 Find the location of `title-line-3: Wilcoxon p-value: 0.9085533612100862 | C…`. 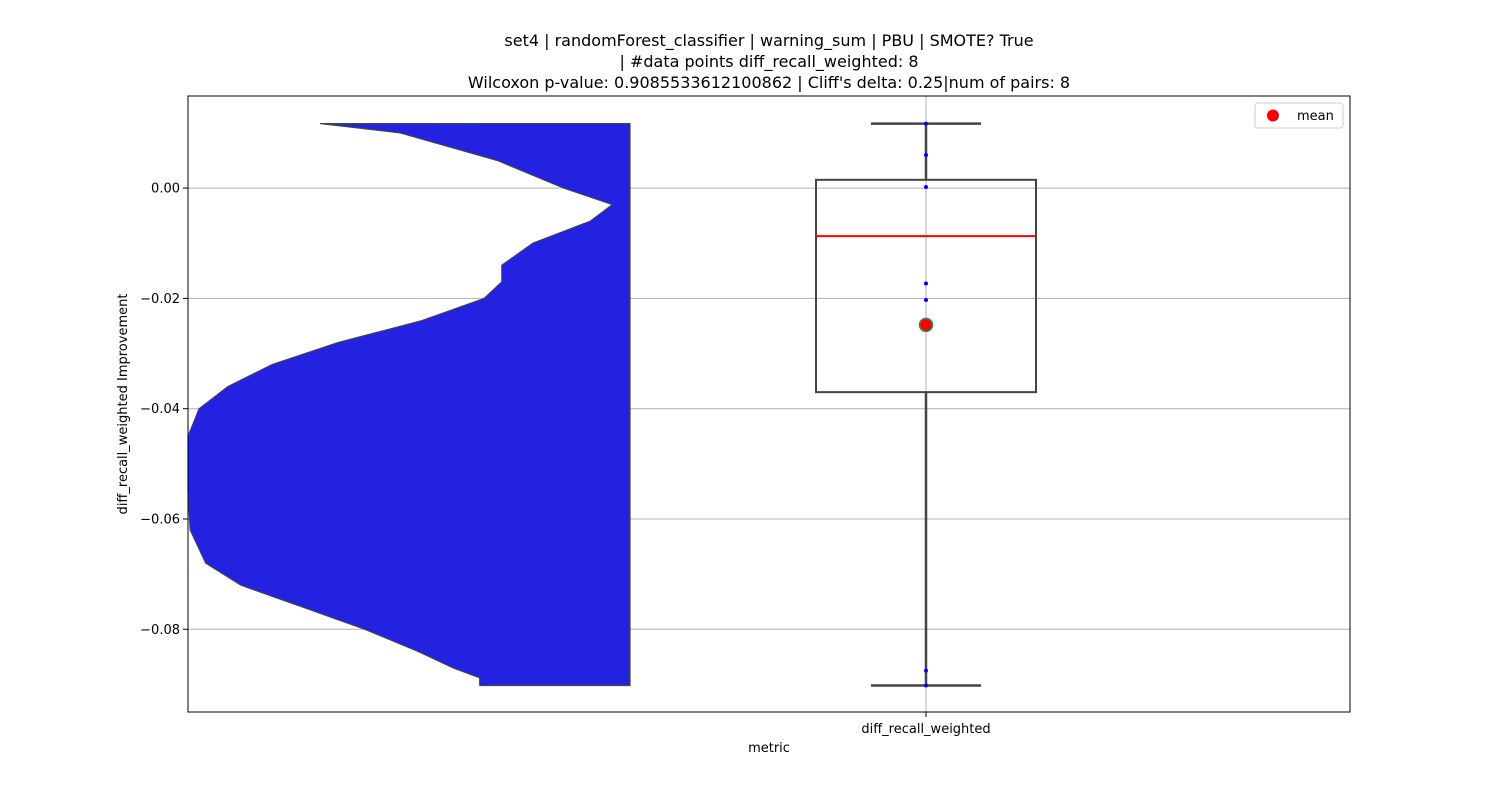

title-line-3: Wilcoxon p-value: 0.9085533612100862 | C… is located at coordinates (769, 82).